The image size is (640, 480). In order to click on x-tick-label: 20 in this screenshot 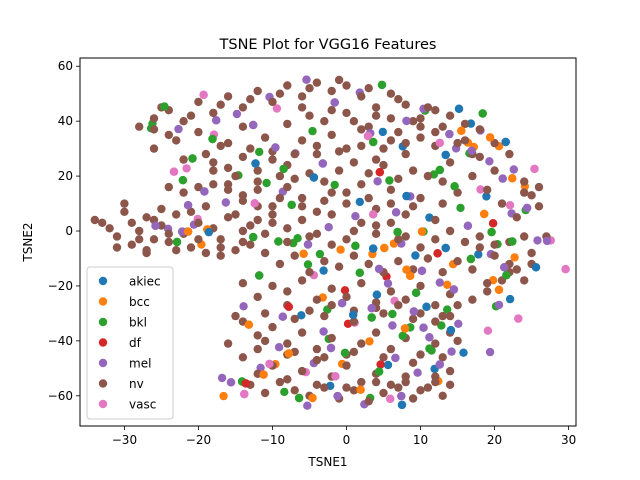, I will do `click(494, 440)`.